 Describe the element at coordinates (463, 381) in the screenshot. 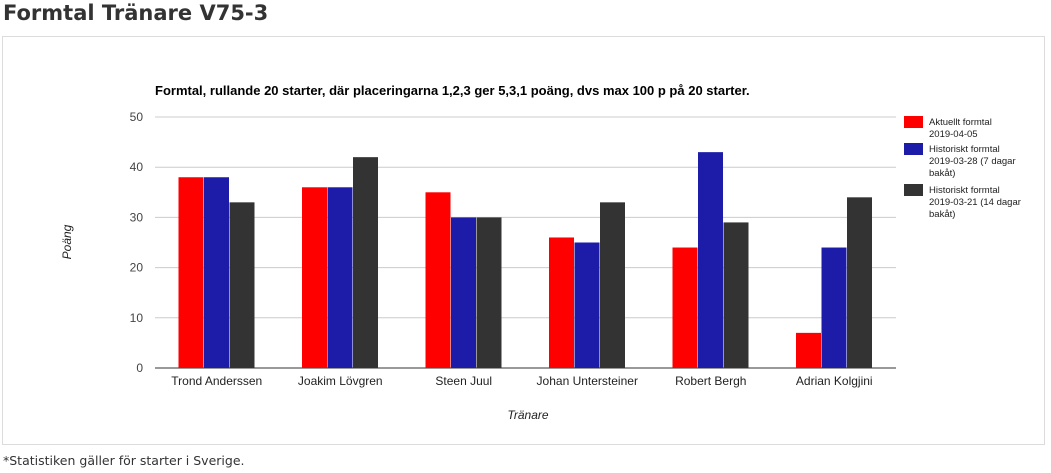

I see `x-tick-label: Steen Juul` at that location.